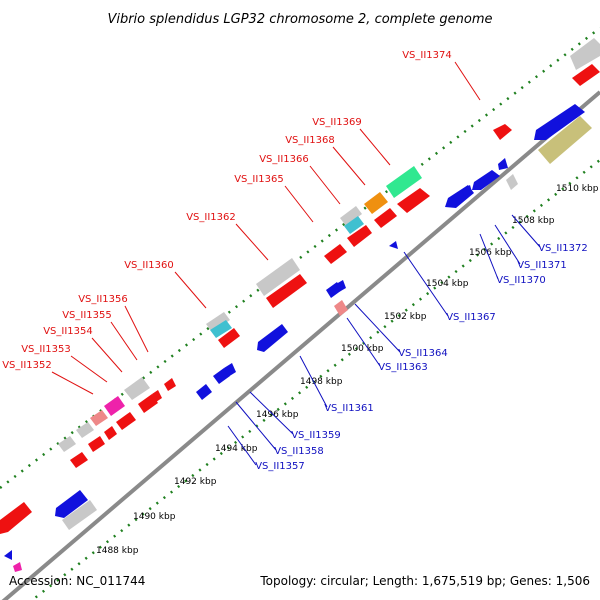 The image size is (600, 600). Describe the element at coordinates (403, 367) in the screenshot. I see `gene-label-reverse: VS_II1363` at that location.